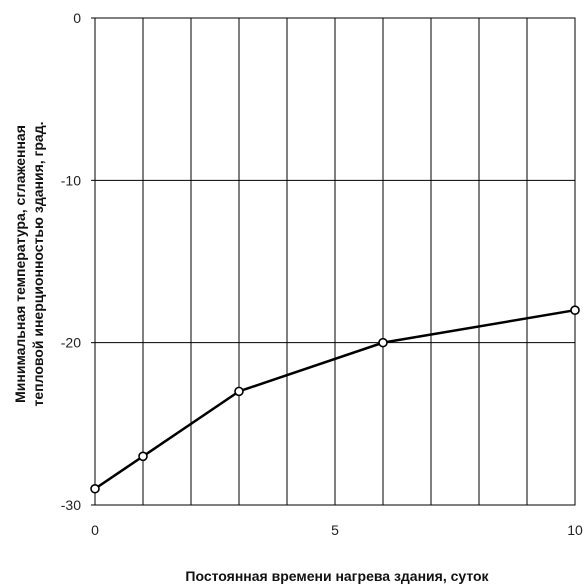  Describe the element at coordinates (20, 264) in the screenshot. I see `y-axis-label-line-1: Минимальная температура, сглаженная` at that location.